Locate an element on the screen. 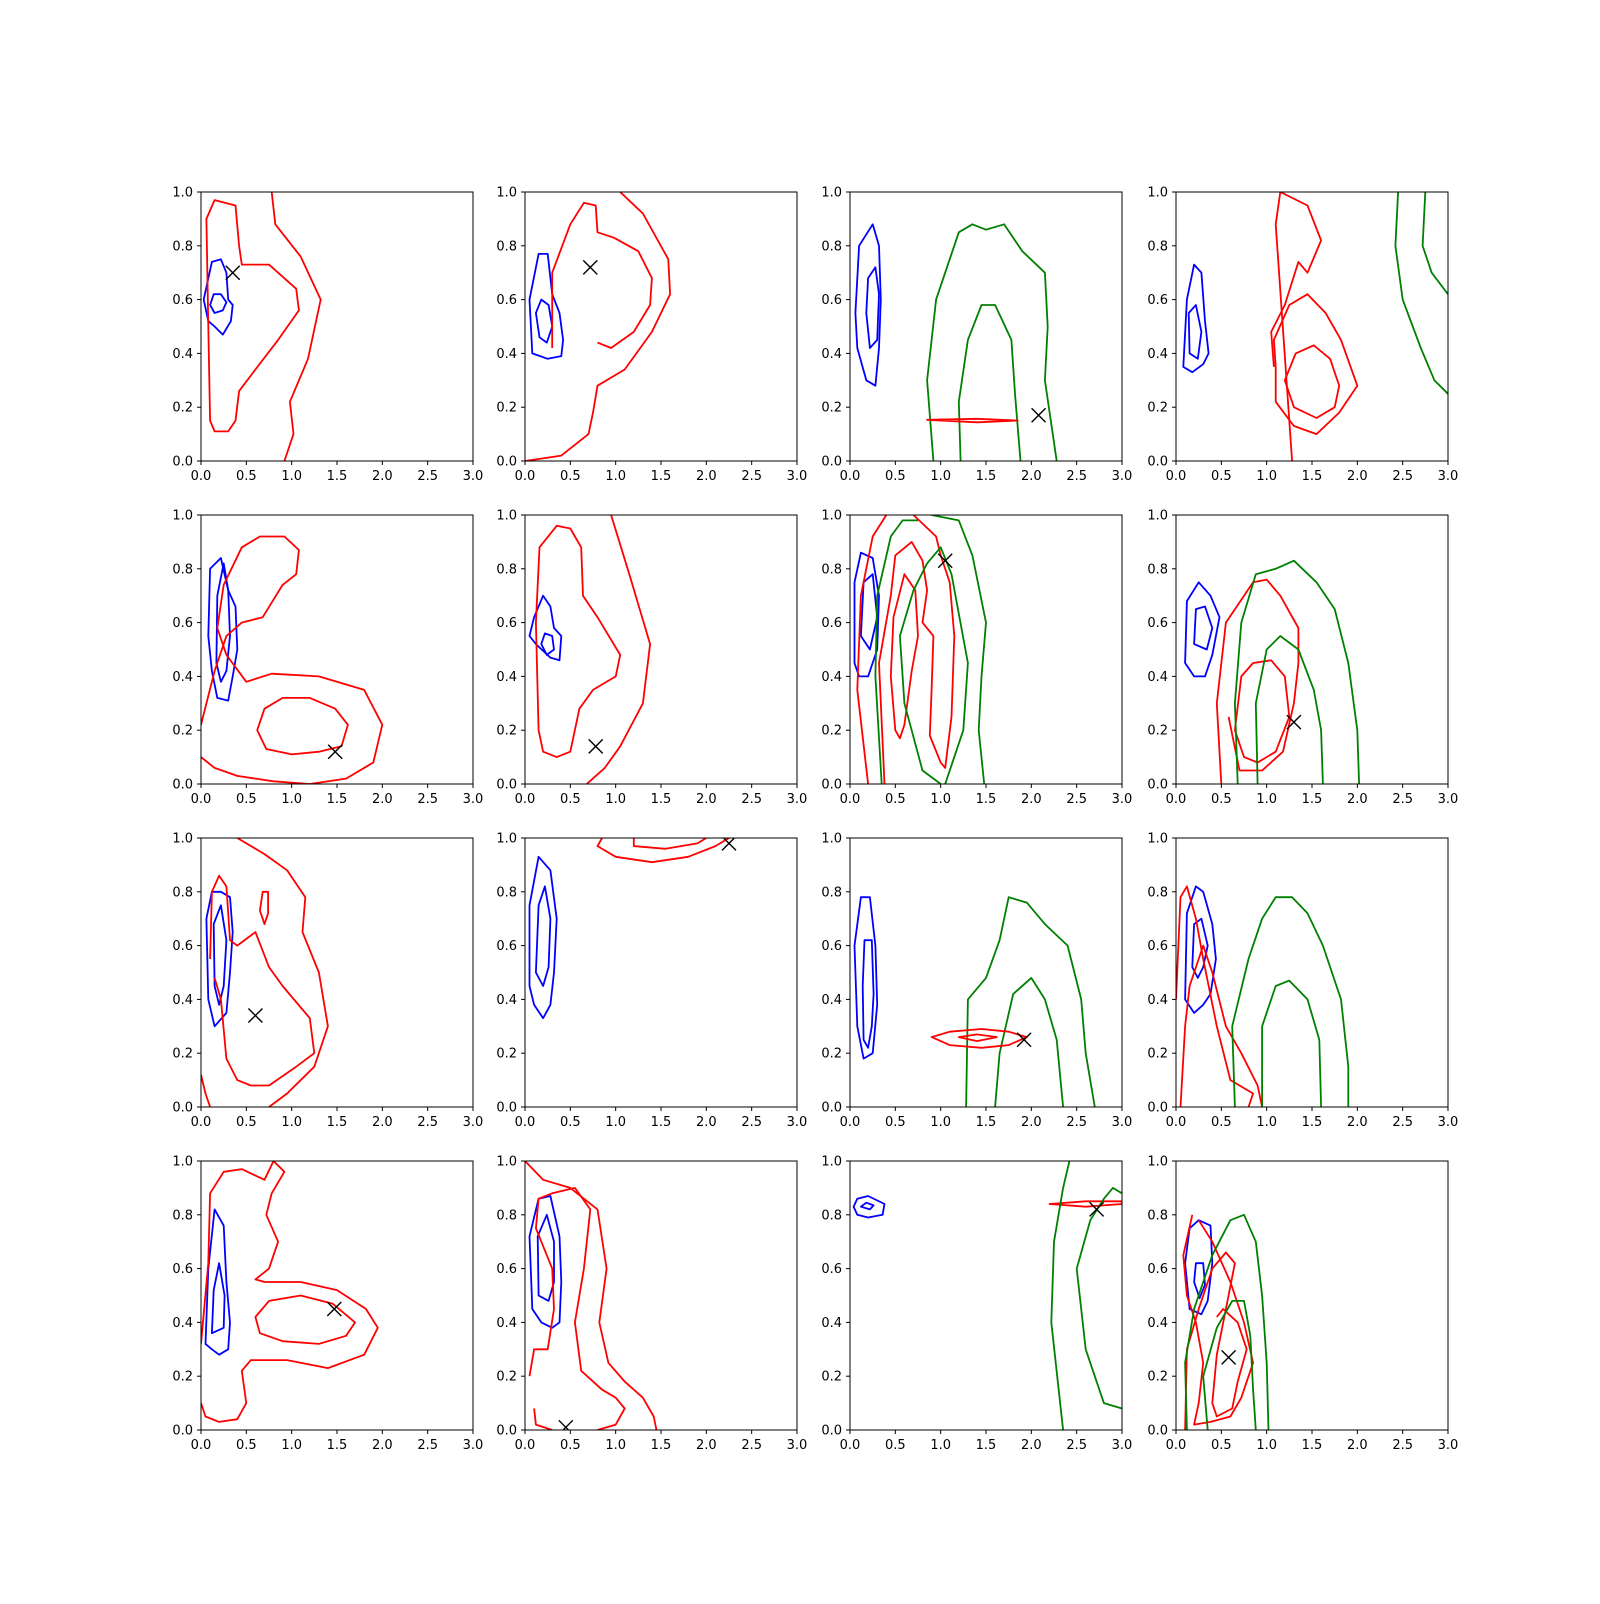 Image resolution: width=1600 pixels, height=1604 pixels. subplot-3-2: 0.0 0.5 1.0 1.5 2.0 2.5 3.0 0.0 0.2 0.4 0.6 0.8 1.0 is located at coordinates (651, 981).